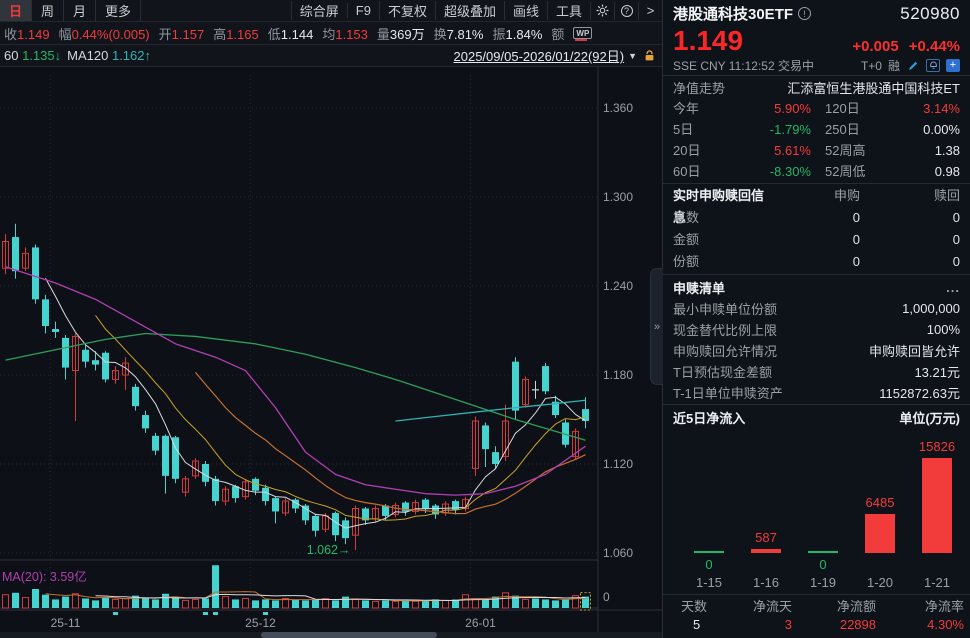  I want to click on double-chevron-icon: », so click(657, 326).